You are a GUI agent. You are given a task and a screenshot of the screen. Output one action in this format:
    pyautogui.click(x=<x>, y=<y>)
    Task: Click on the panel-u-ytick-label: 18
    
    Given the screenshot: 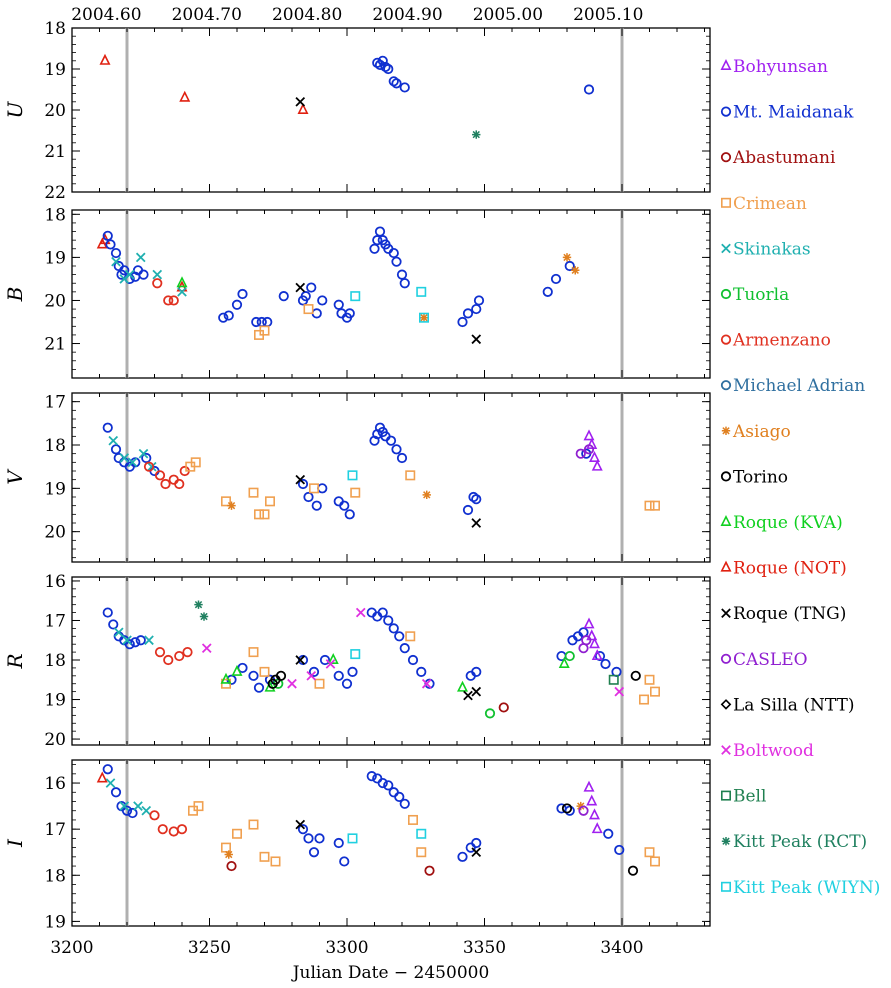 What is the action you would take?
    pyautogui.click(x=55, y=29)
    